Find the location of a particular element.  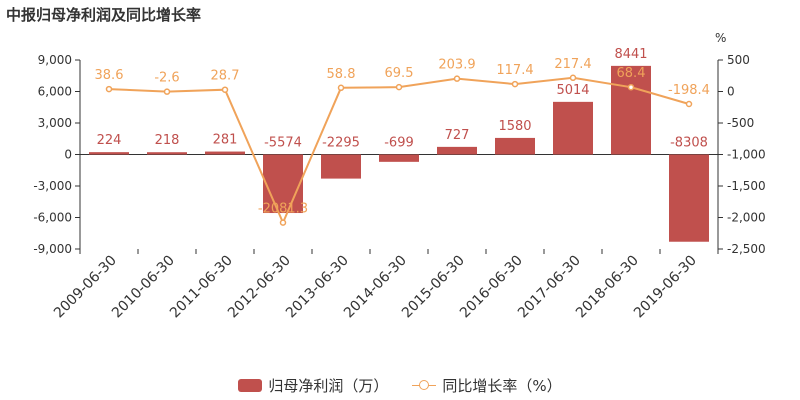

chart-legend: 归母净利润（万） 同比增长率（%） is located at coordinates (400, 385).